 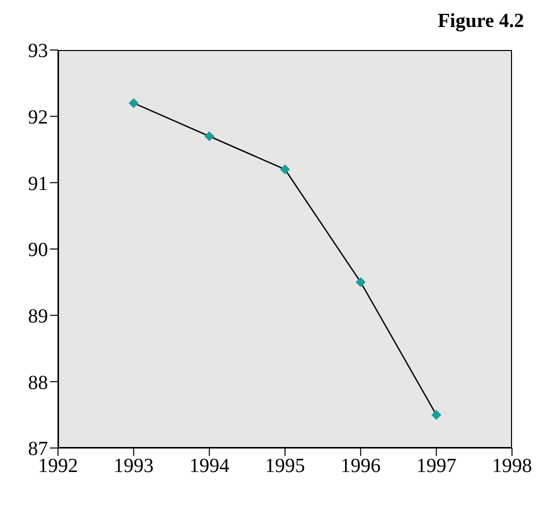 I want to click on y-tick-label: 93, so click(x=38, y=51).